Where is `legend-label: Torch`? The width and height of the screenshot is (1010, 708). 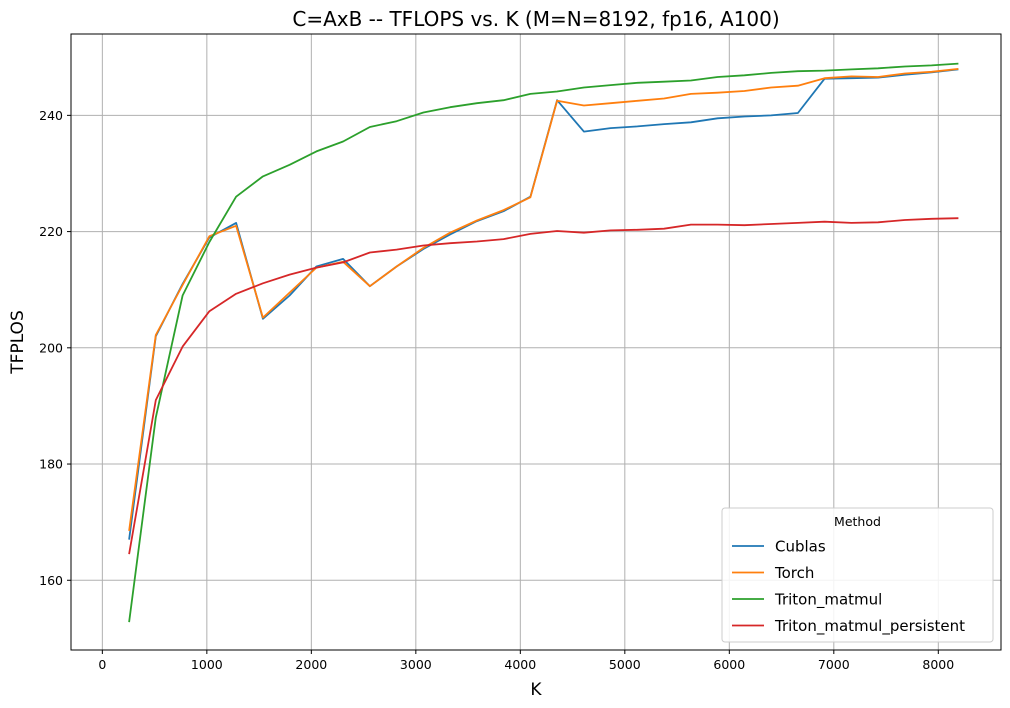
legend-label: Torch is located at coordinates (794, 573).